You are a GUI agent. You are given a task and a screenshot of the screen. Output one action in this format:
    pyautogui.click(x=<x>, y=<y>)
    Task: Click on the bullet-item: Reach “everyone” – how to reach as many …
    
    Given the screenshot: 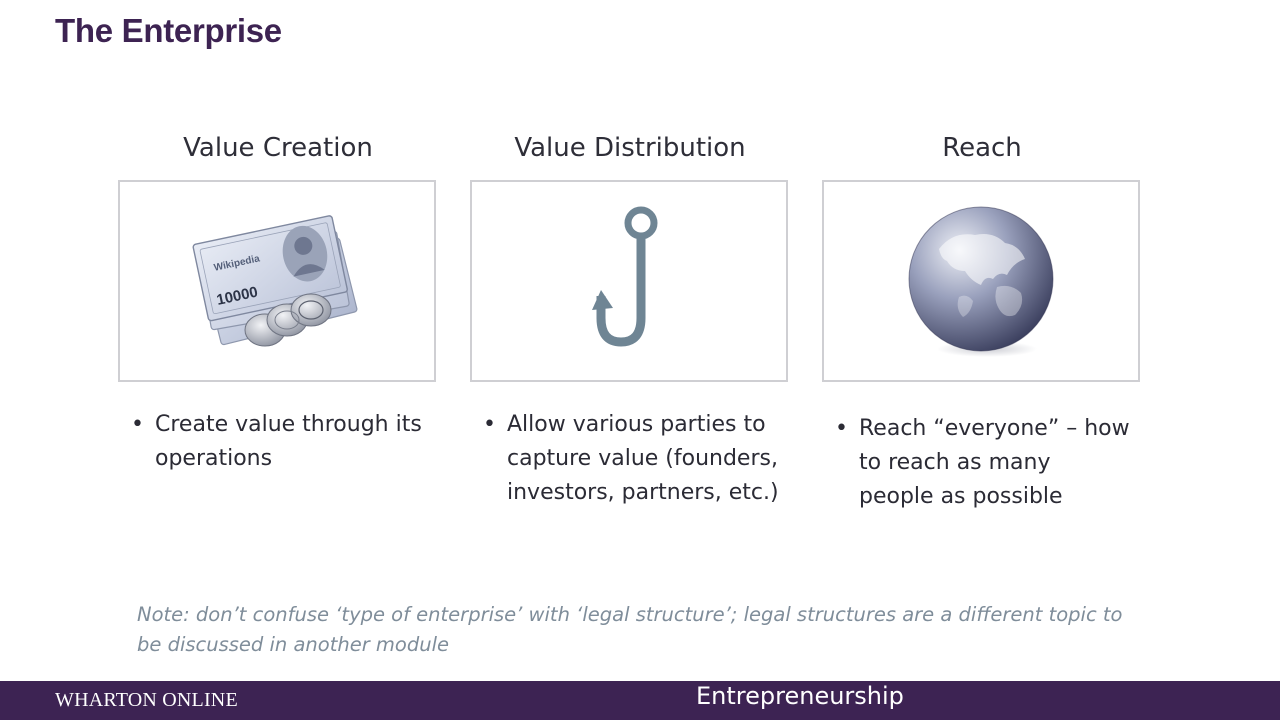 What is the action you would take?
    pyautogui.click(x=982, y=463)
    